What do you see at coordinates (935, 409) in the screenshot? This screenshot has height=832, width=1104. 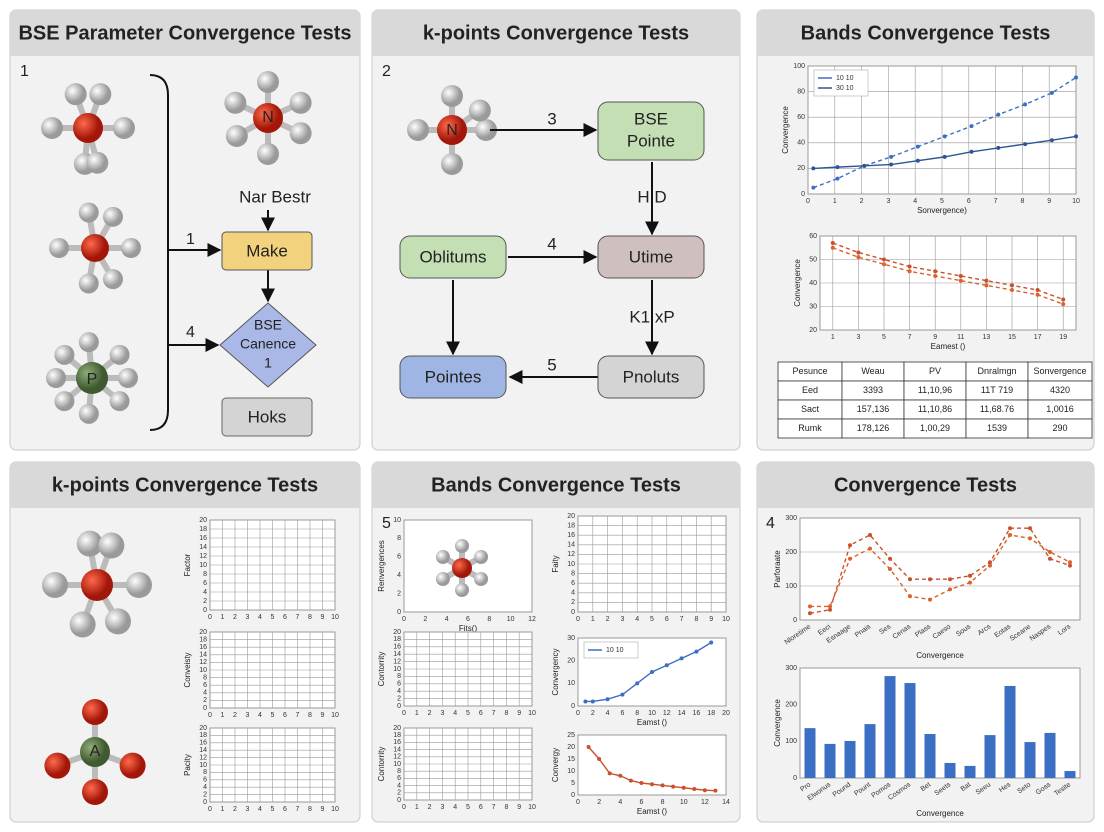 I see `table-cell-text: 11,10,86` at bounding box center [935, 409].